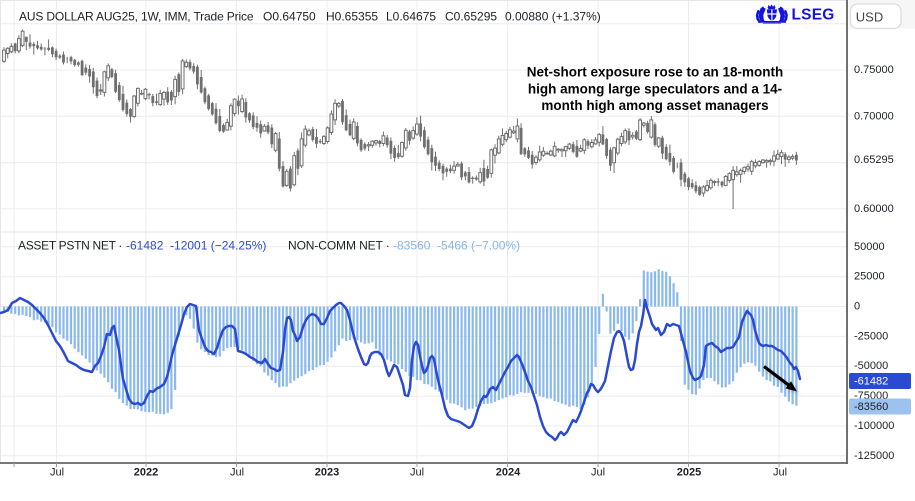 This screenshot has width=915, height=501. I want to click on svg-text: C0.65295, so click(471, 17).